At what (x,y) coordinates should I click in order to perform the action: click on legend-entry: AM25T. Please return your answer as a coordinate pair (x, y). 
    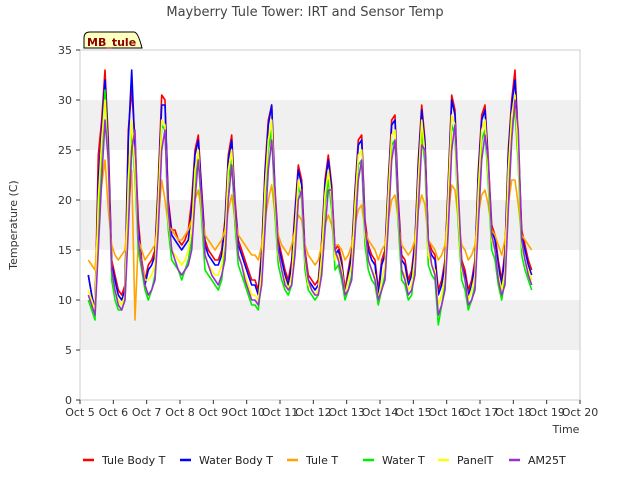
    Looking at the image, I should click on (547, 460).